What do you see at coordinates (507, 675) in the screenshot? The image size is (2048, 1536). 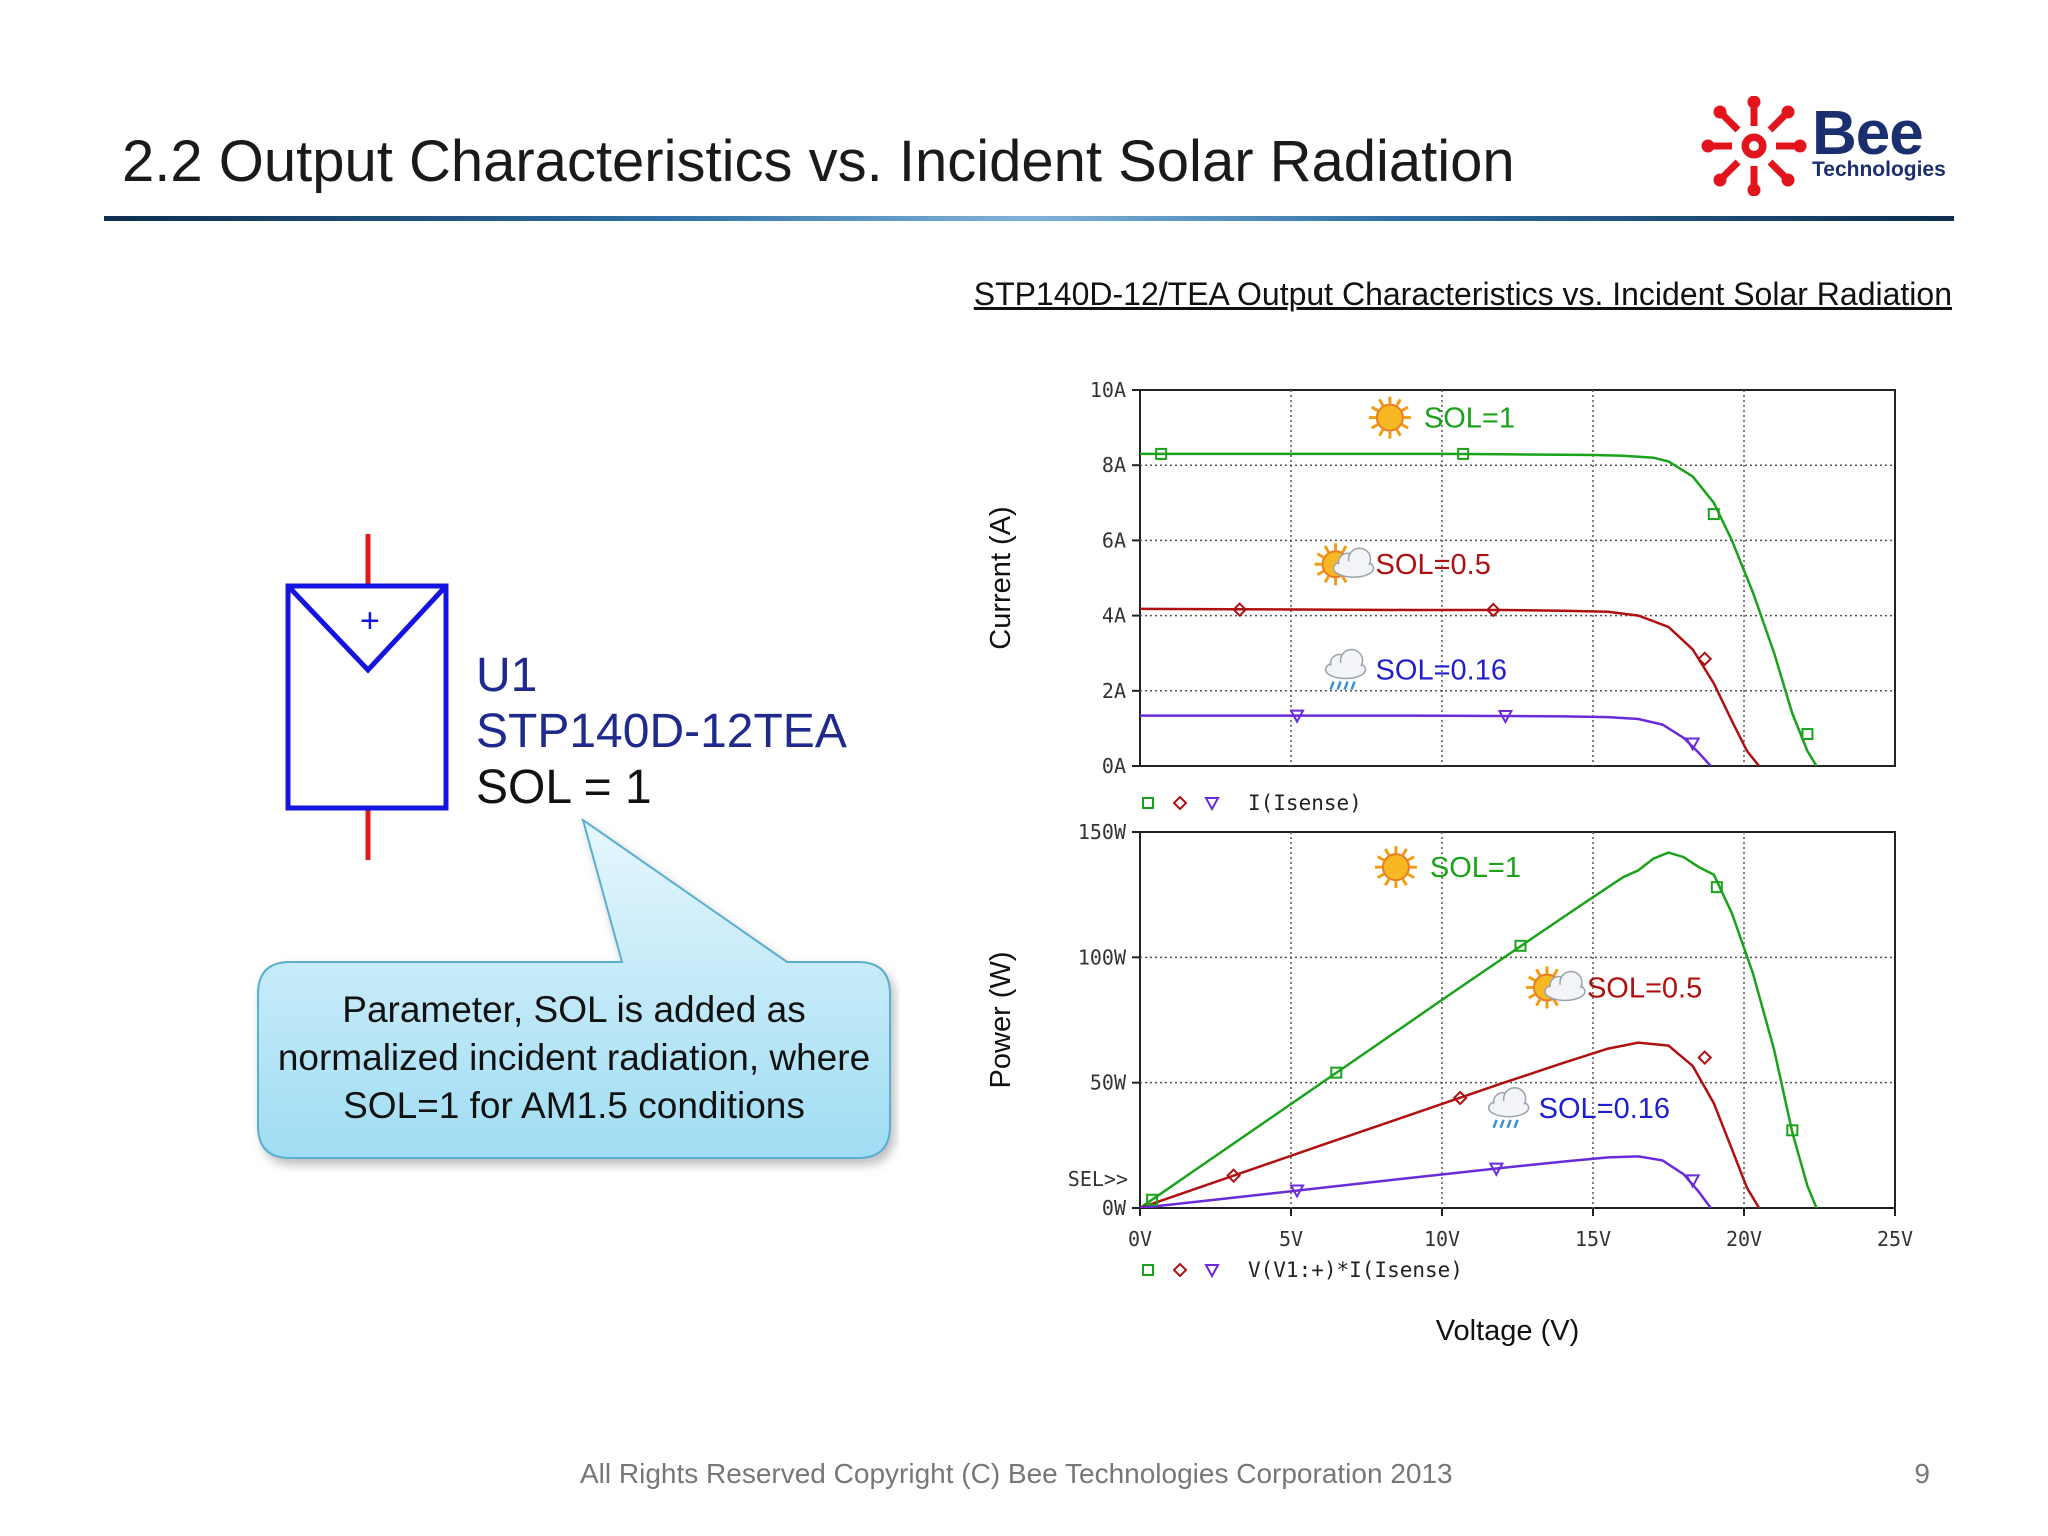 I see `symbol-ref-label: U1` at bounding box center [507, 675].